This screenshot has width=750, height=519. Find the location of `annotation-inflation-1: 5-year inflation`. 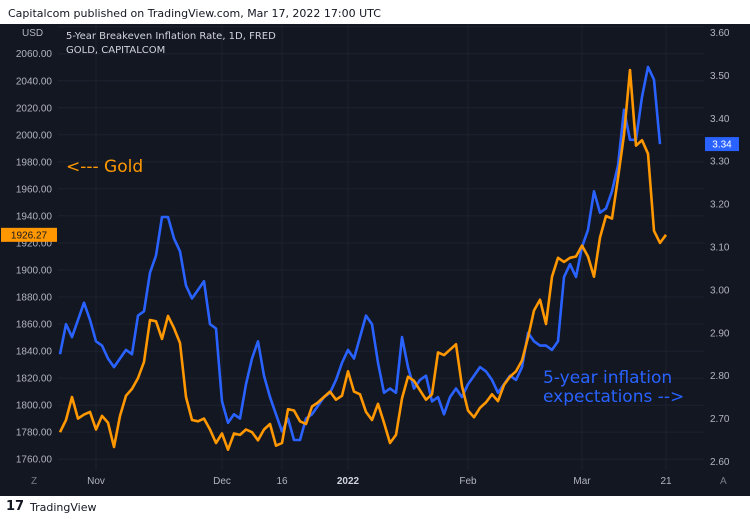

annotation-inflation-1: 5-year inflation is located at coordinates (607, 378).